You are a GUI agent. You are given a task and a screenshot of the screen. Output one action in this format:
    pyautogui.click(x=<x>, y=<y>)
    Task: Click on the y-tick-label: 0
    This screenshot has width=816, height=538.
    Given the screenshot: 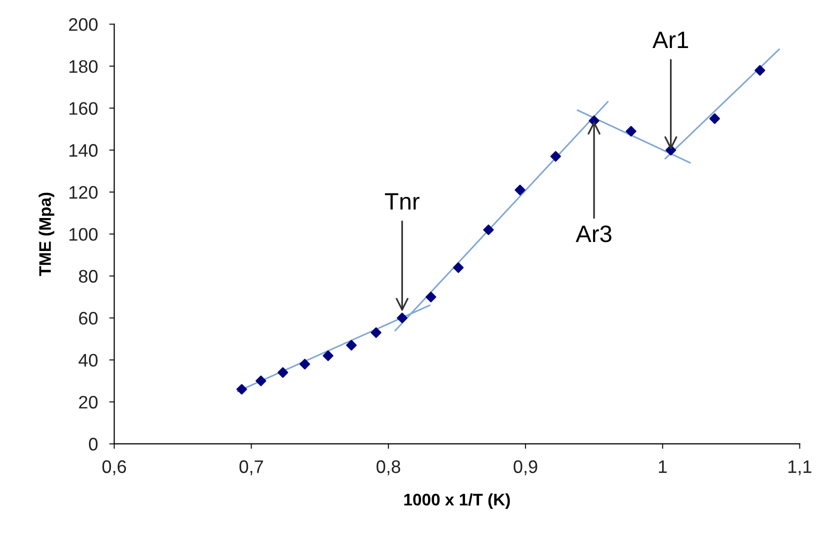 What is the action you would take?
    pyautogui.click(x=93, y=444)
    